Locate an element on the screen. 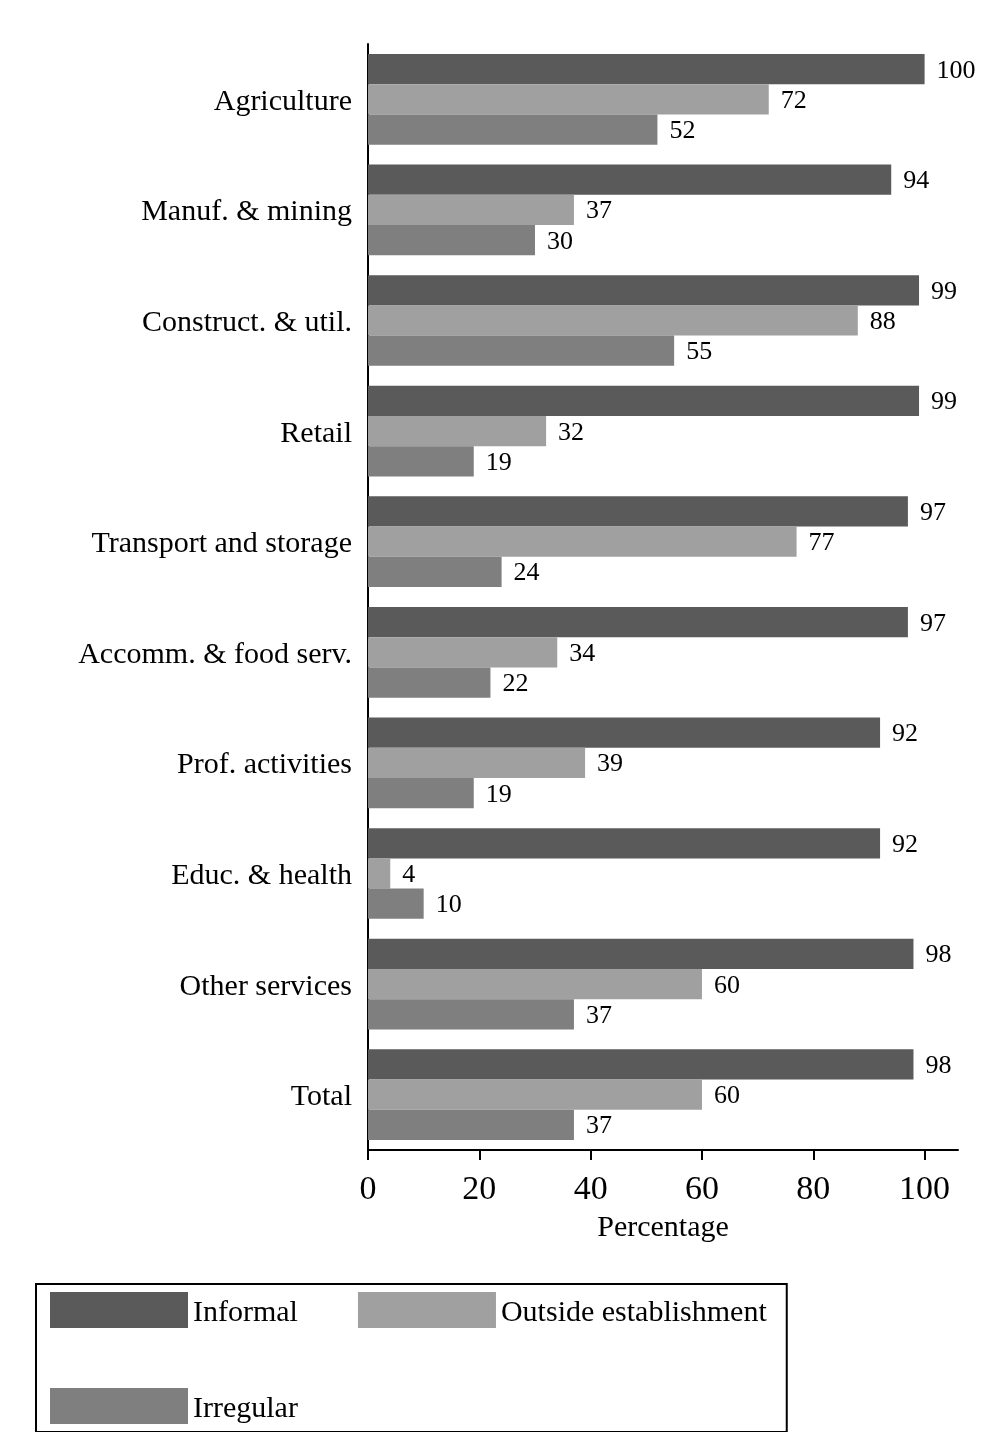 The image size is (992, 1440). legend-label: Irregular is located at coordinates (245, 1406).